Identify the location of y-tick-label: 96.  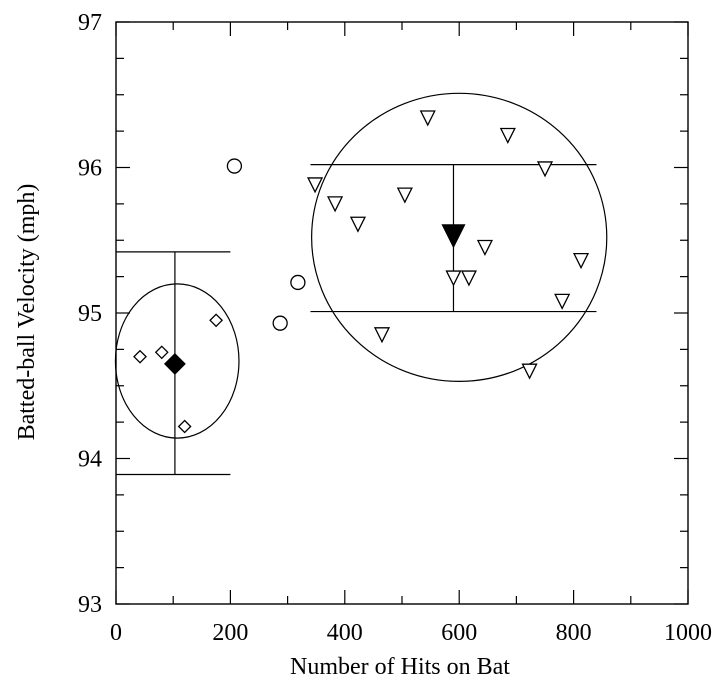
(90, 169).